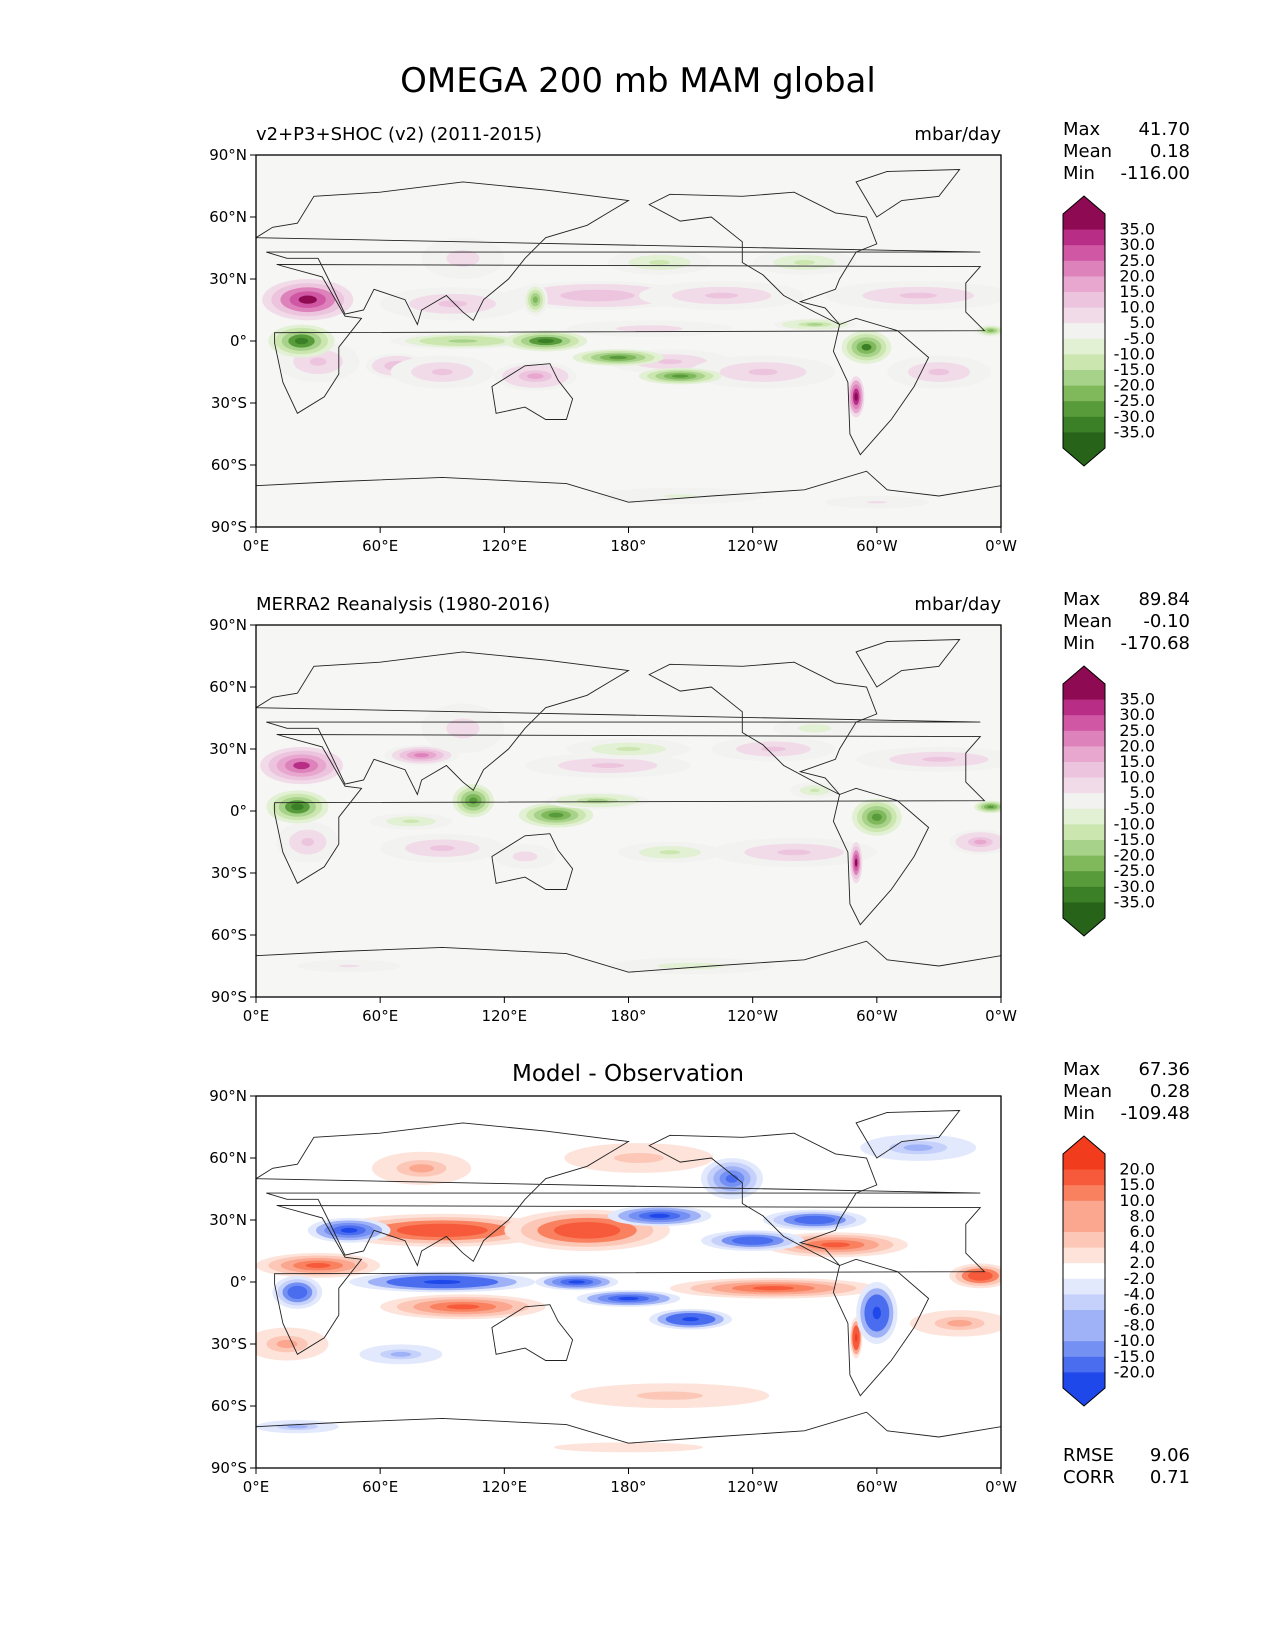  Describe the element at coordinates (1170, 1477) in the screenshot. I see `metric-corr-value: 0.71` at that location.